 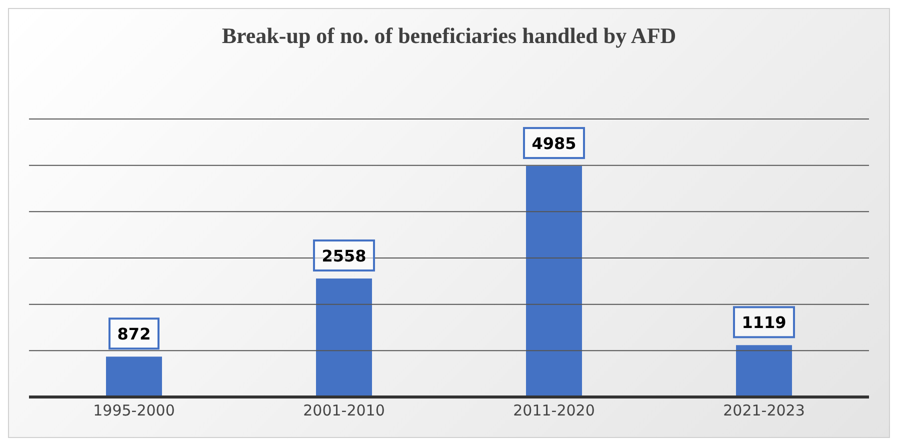 What do you see at coordinates (554, 144) in the screenshot?
I see `data-label: 4985` at bounding box center [554, 144].